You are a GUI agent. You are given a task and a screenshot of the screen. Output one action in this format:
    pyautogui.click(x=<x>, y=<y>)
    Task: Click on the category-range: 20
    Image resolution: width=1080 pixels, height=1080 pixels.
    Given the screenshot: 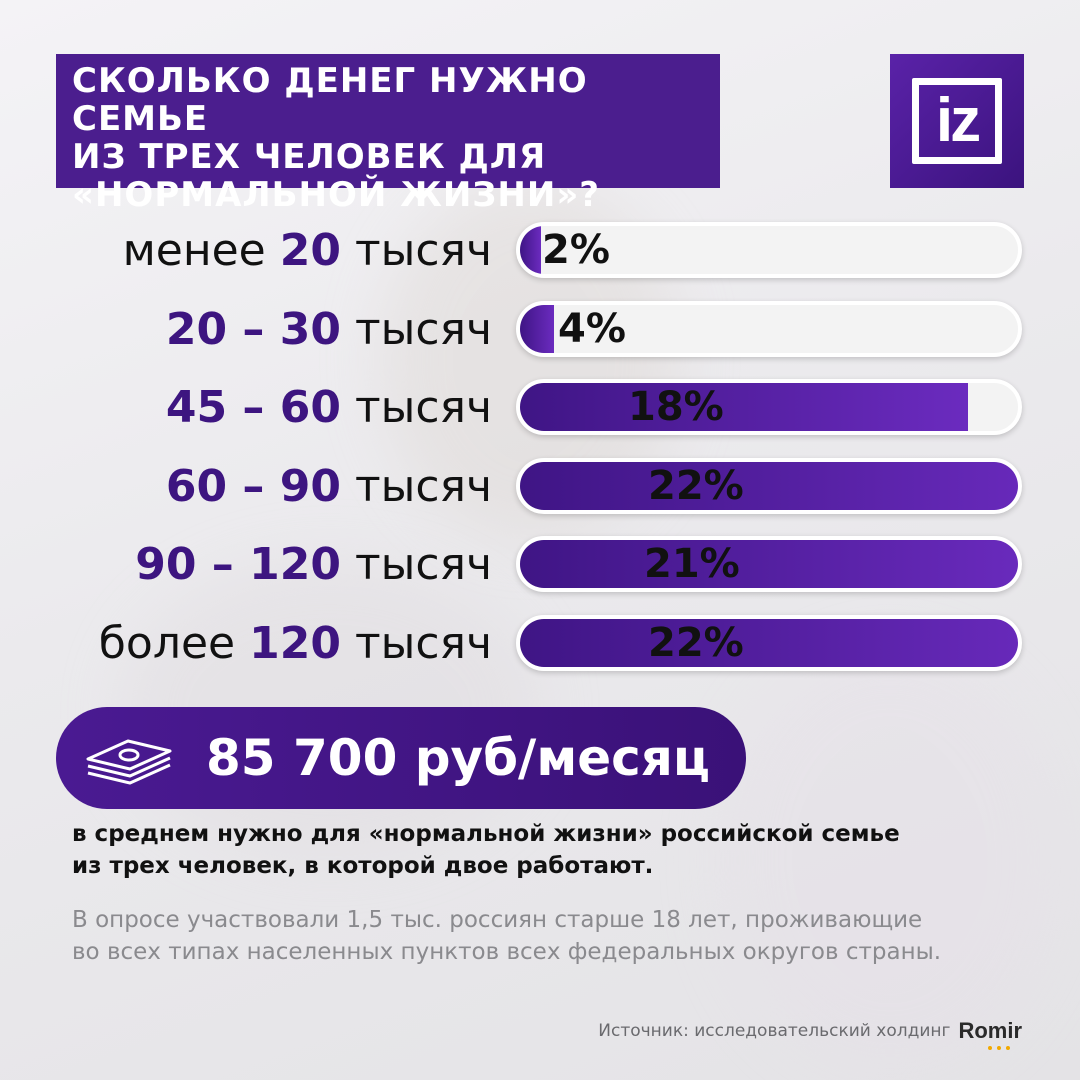 What is the action you would take?
    pyautogui.click(x=310, y=250)
    